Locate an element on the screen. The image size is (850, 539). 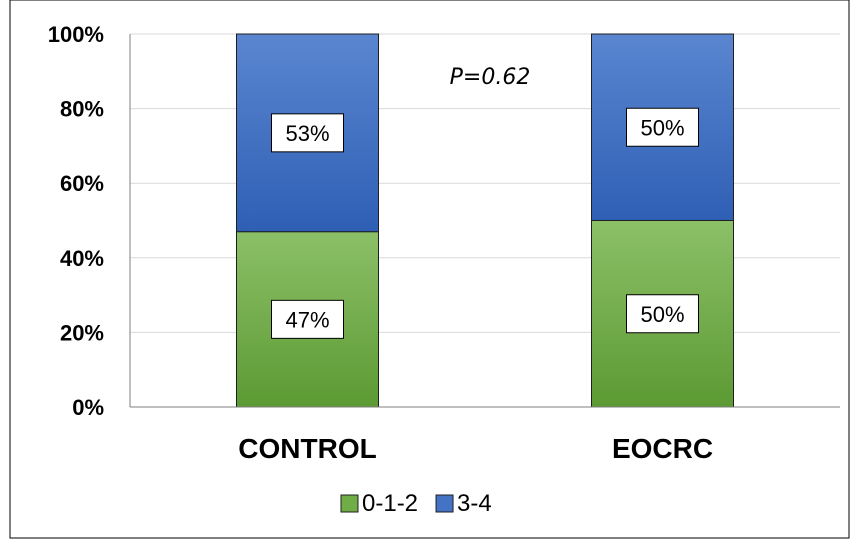
p-value-annotation: P=0.62 is located at coordinates (490, 77).